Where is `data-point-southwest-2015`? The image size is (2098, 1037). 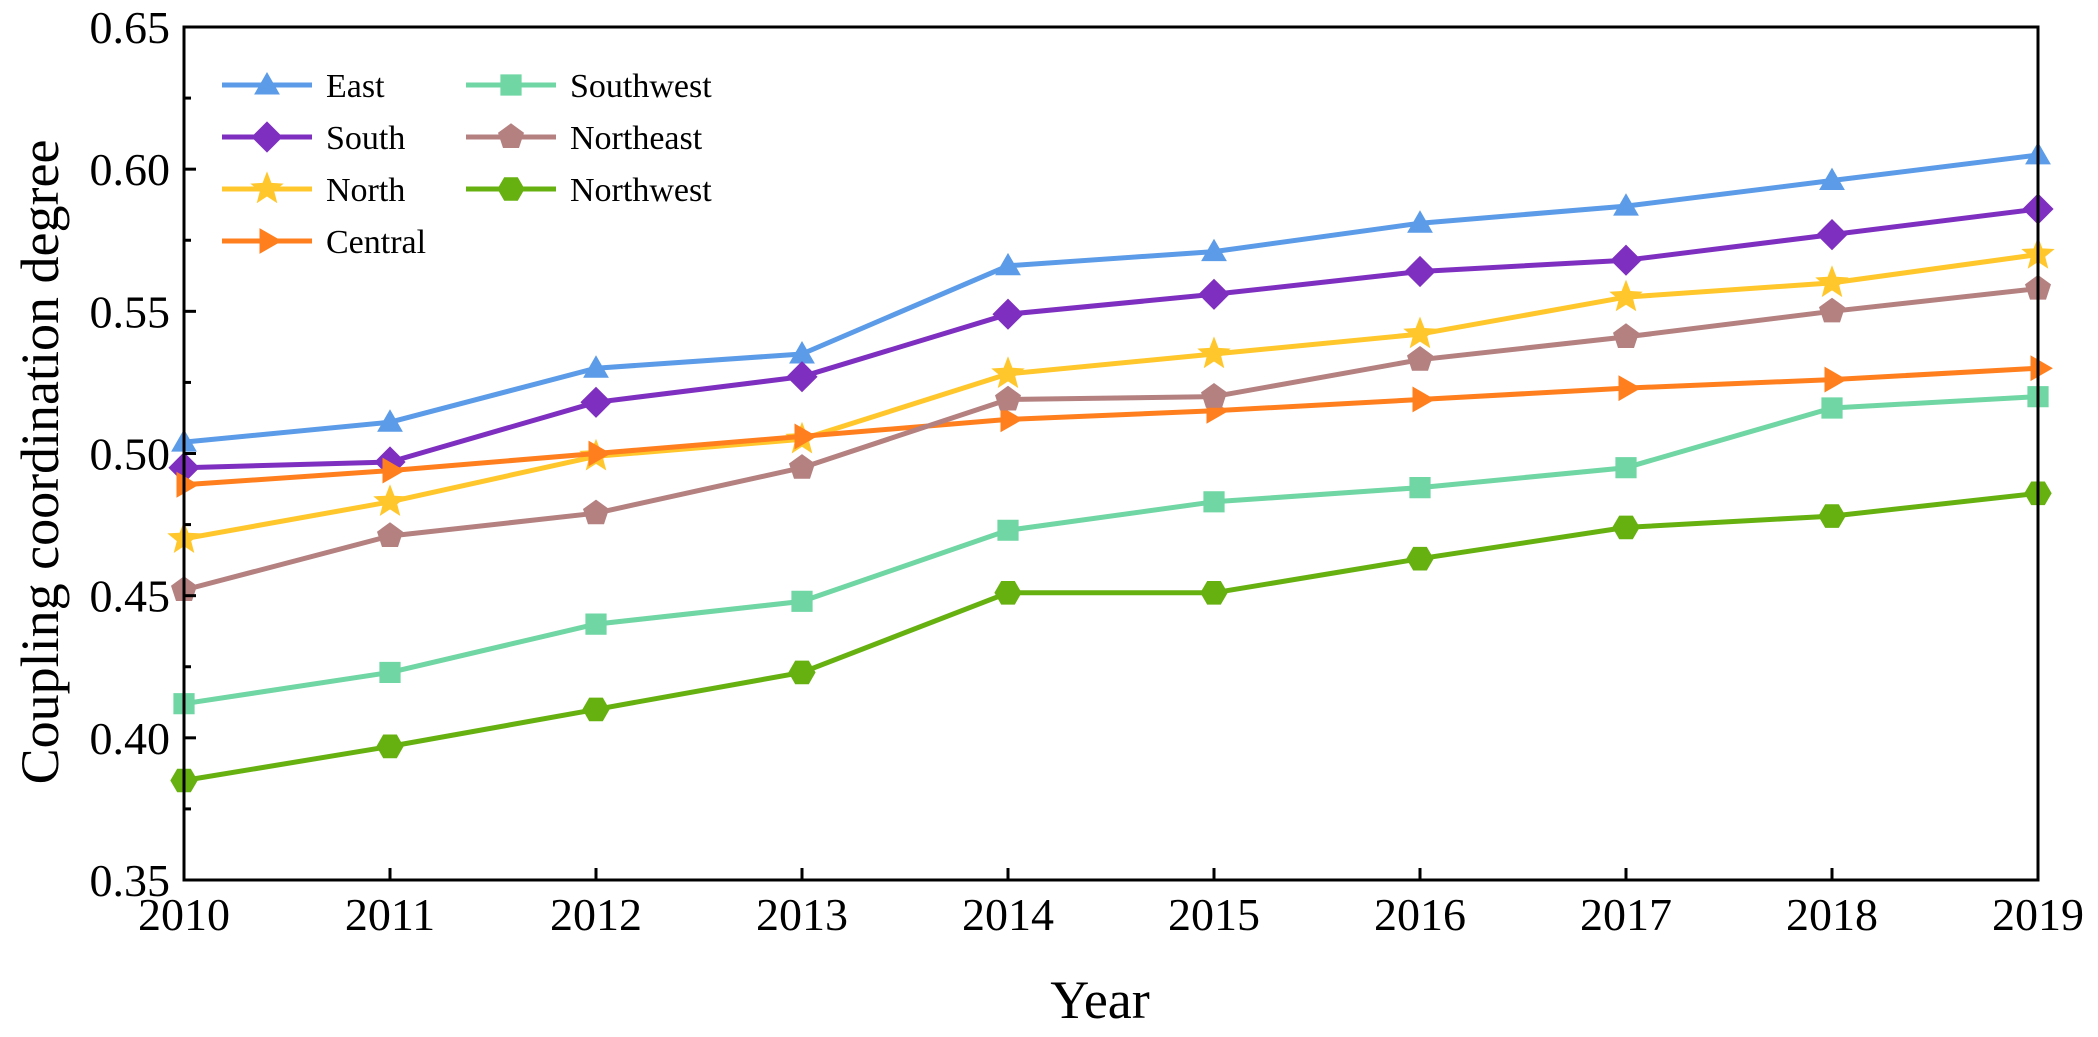
data-point-southwest-2015 is located at coordinates (1214, 502).